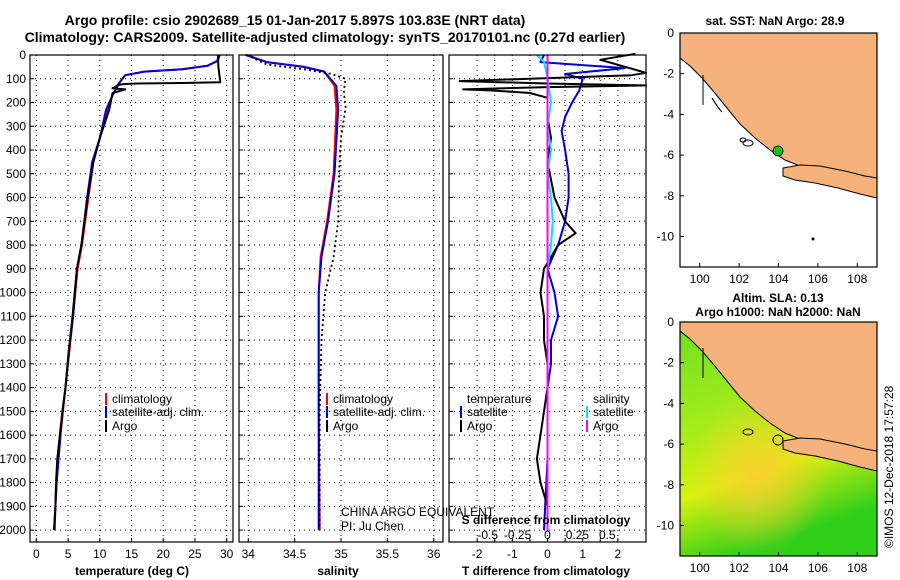 Image resolution: width=900 pixels, height=580 pixels. Describe the element at coordinates (777, 312) in the screenshot. I see `sla-map-subtitle: Argo h1000: NaN h2000: NaN` at that location.